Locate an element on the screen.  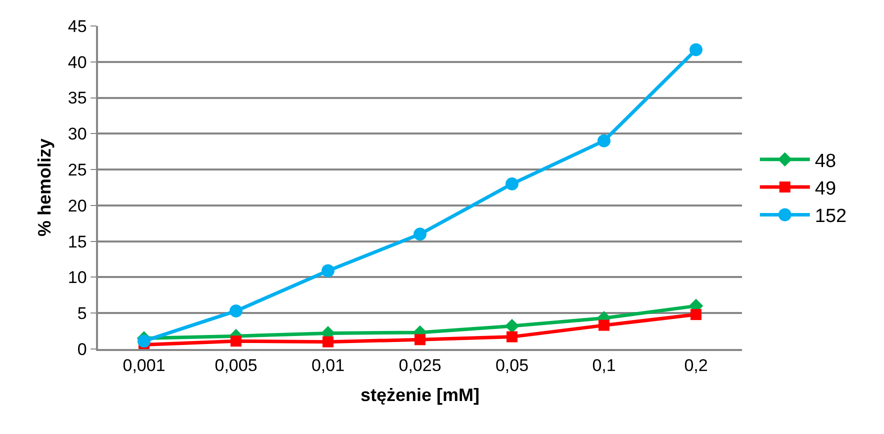
y-tick-label: 5 is located at coordinates (82, 314).